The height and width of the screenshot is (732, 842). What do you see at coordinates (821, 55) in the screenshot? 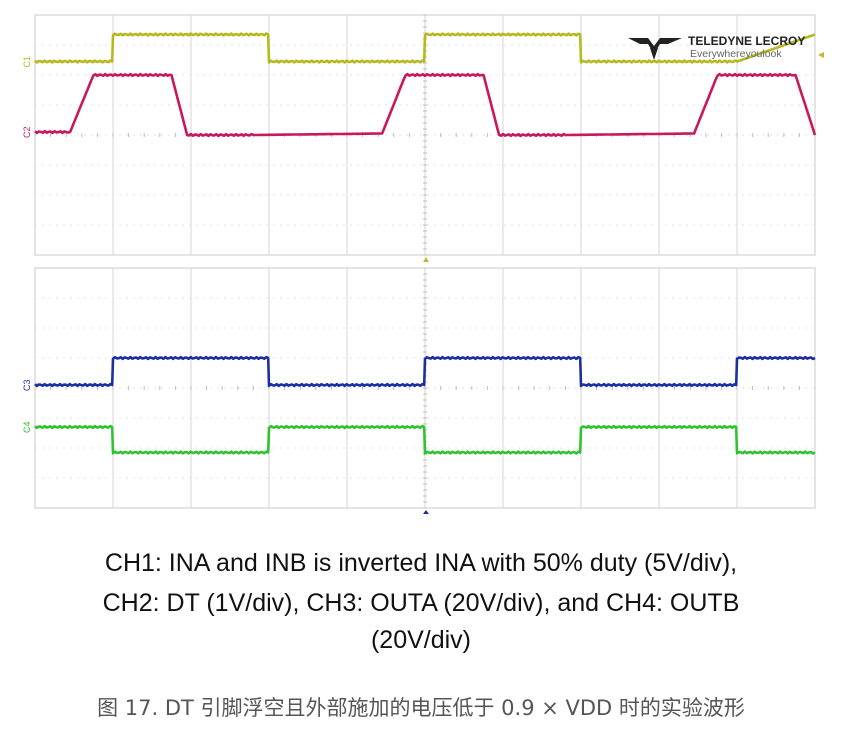
I see `trigger-level-marker` at bounding box center [821, 55].